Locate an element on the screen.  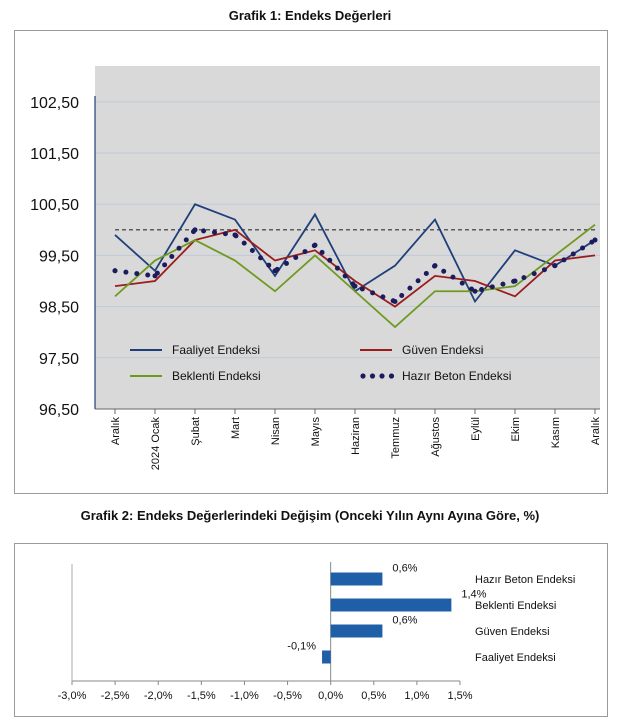
x-tick-label: Mayıs is located at coordinates (316, 432).